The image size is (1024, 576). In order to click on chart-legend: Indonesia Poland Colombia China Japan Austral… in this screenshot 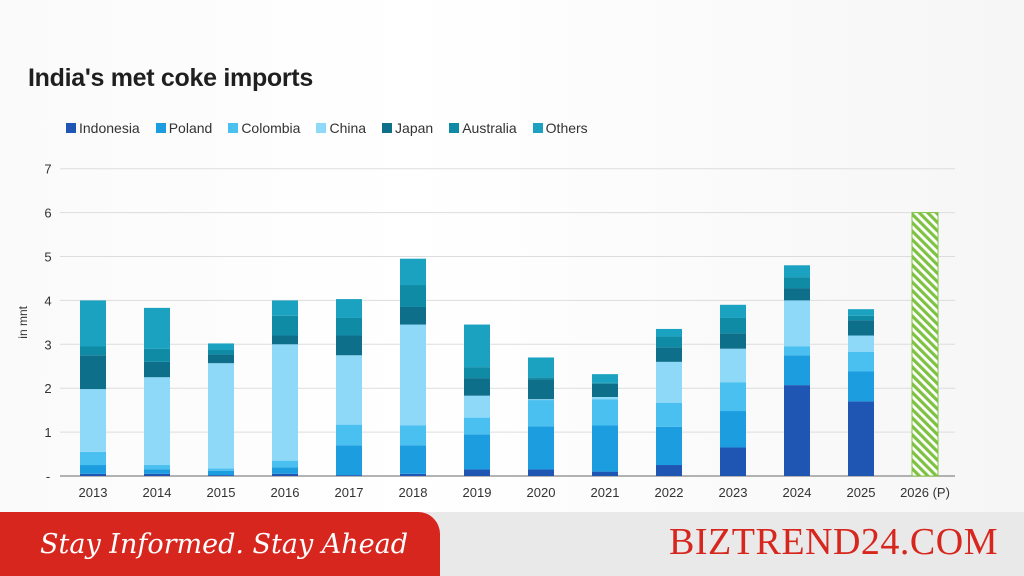, I will do `click(327, 128)`.